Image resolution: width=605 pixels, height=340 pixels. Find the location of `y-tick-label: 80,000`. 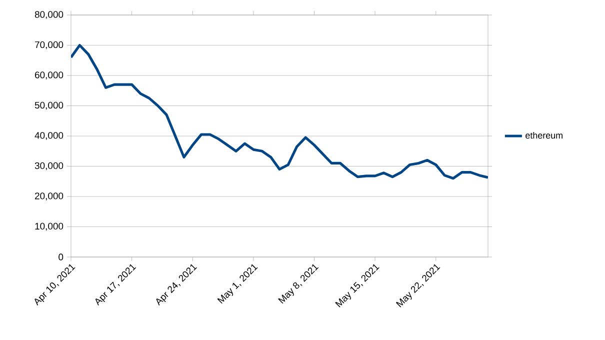

y-tick-label: 80,000 is located at coordinates (49, 15).